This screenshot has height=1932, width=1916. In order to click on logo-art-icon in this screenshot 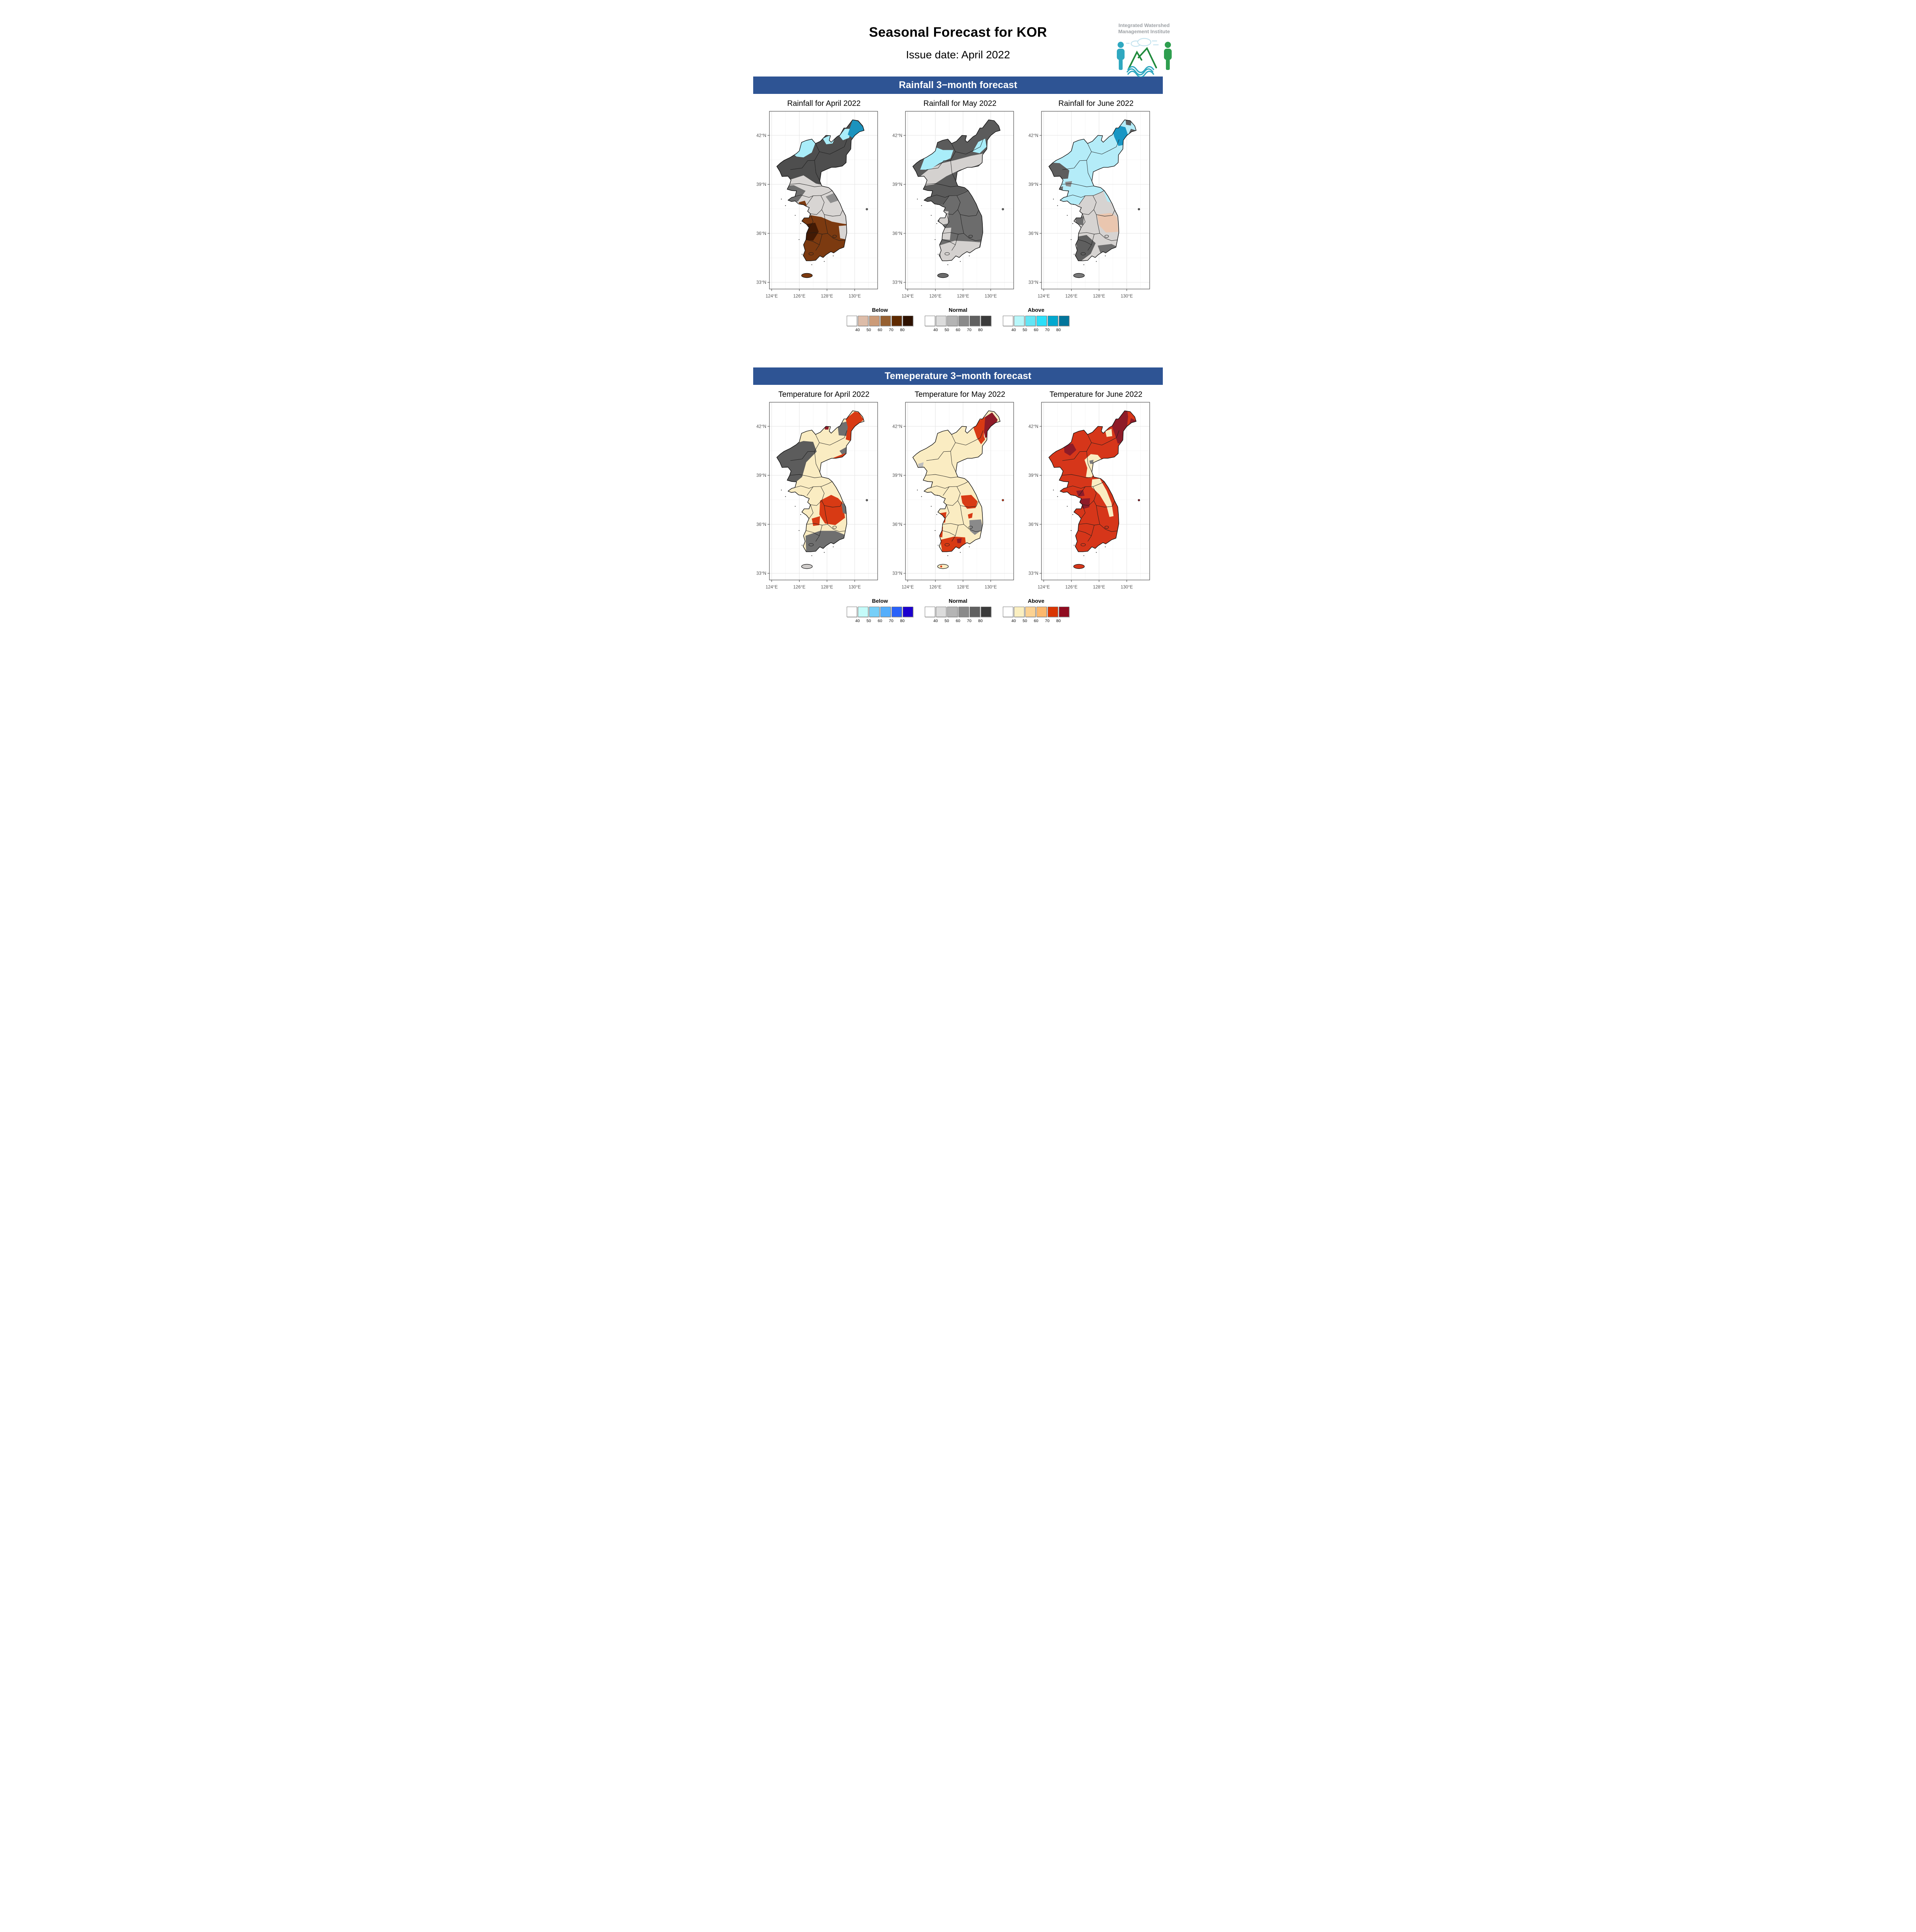, I will do `click(1144, 58)`.